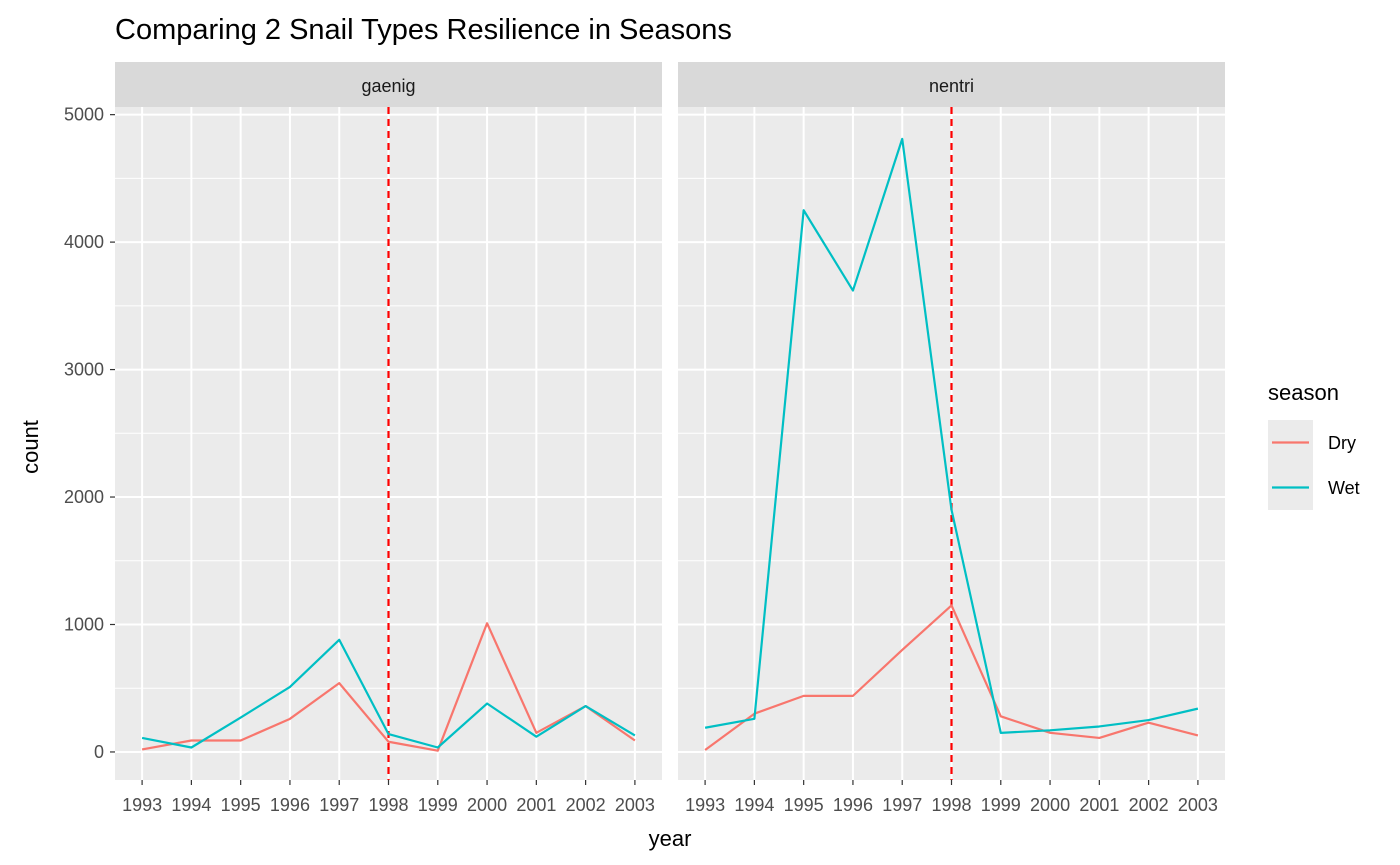 The image size is (1400, 865). What do you see at coordinates (84, 624) in the screenshot?
I see `y-tick-label: 1000` at bounding box center [84, 624].